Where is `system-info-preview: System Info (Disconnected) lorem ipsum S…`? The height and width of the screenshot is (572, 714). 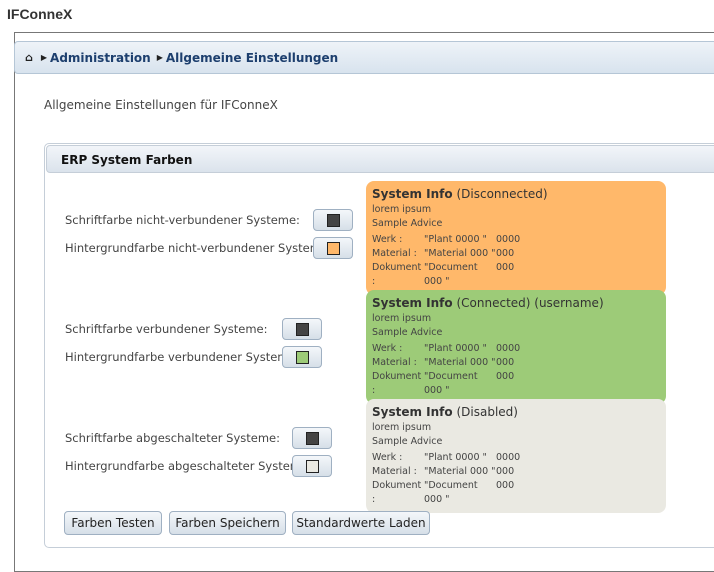 system-info-preview: System Info (Disconnected) lorem ipsum S… is located at coordinates (516, 238).